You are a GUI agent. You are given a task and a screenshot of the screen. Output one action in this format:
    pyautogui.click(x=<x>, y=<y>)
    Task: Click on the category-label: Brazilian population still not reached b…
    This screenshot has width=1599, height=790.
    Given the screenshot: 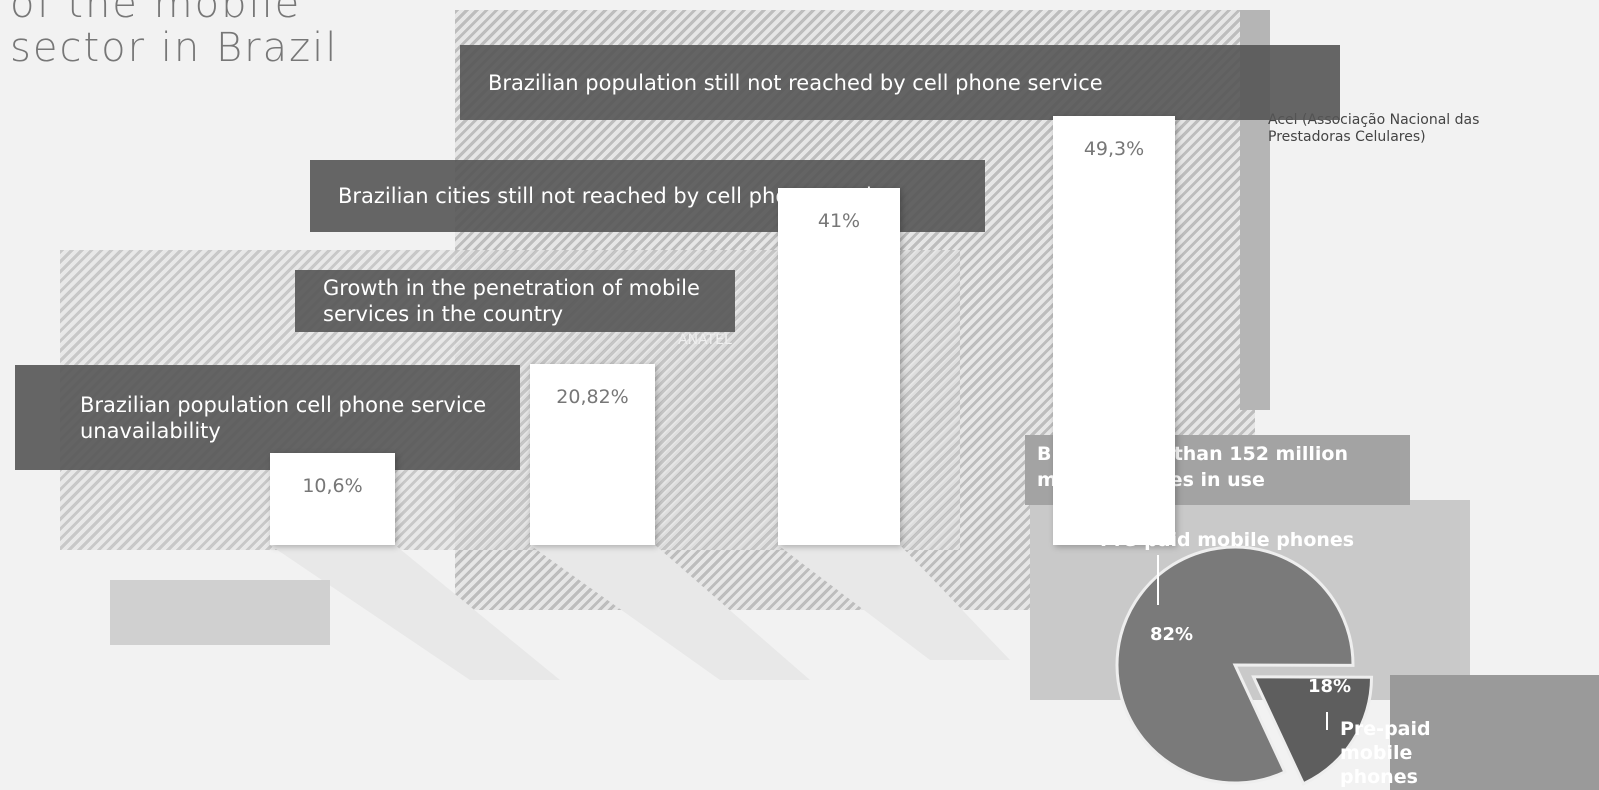 What is the action you would take?
    pyautogui.click(x=795, y=82)
    